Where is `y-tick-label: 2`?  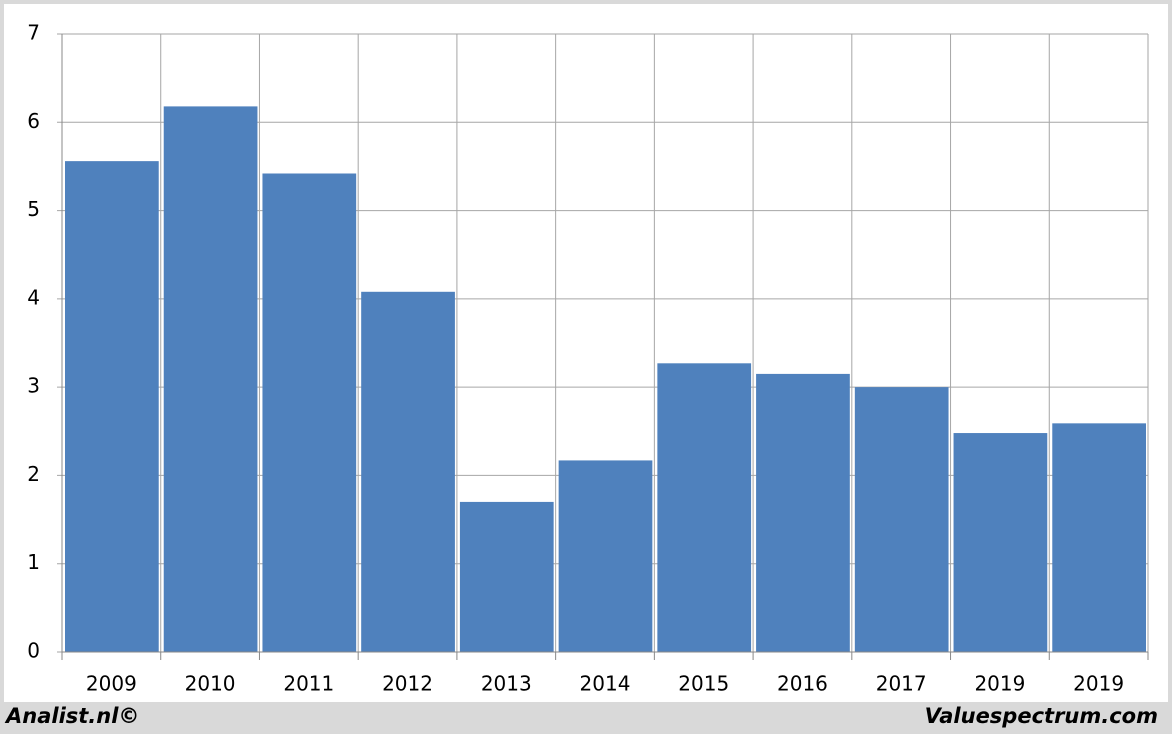 y-tick-label: 2 is located at coordinates (33, 474).